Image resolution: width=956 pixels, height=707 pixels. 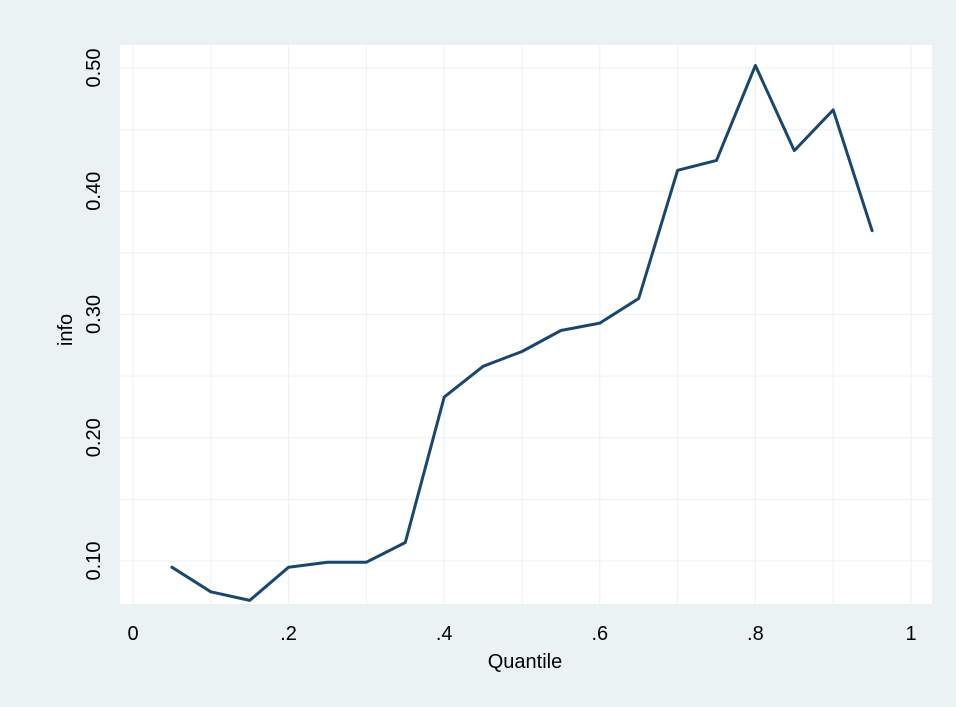 What do you see at coordinates (132, 634) in the screenshot?
I see `x-tick-label: 0` at bounding box center [132, 634].